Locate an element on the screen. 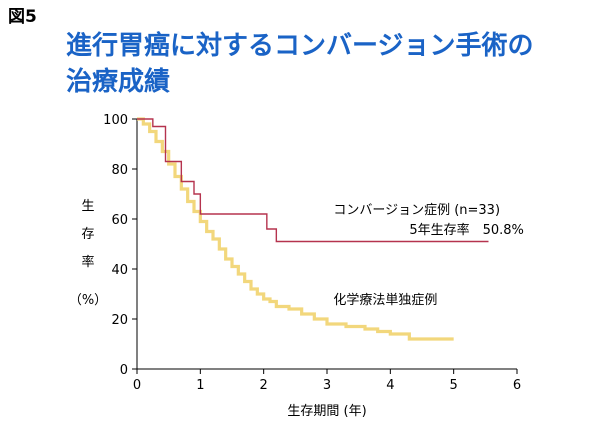 The width and height of the screenshot is (600, 425). y-tick-label: 20 is located at coordinates (119, 320).